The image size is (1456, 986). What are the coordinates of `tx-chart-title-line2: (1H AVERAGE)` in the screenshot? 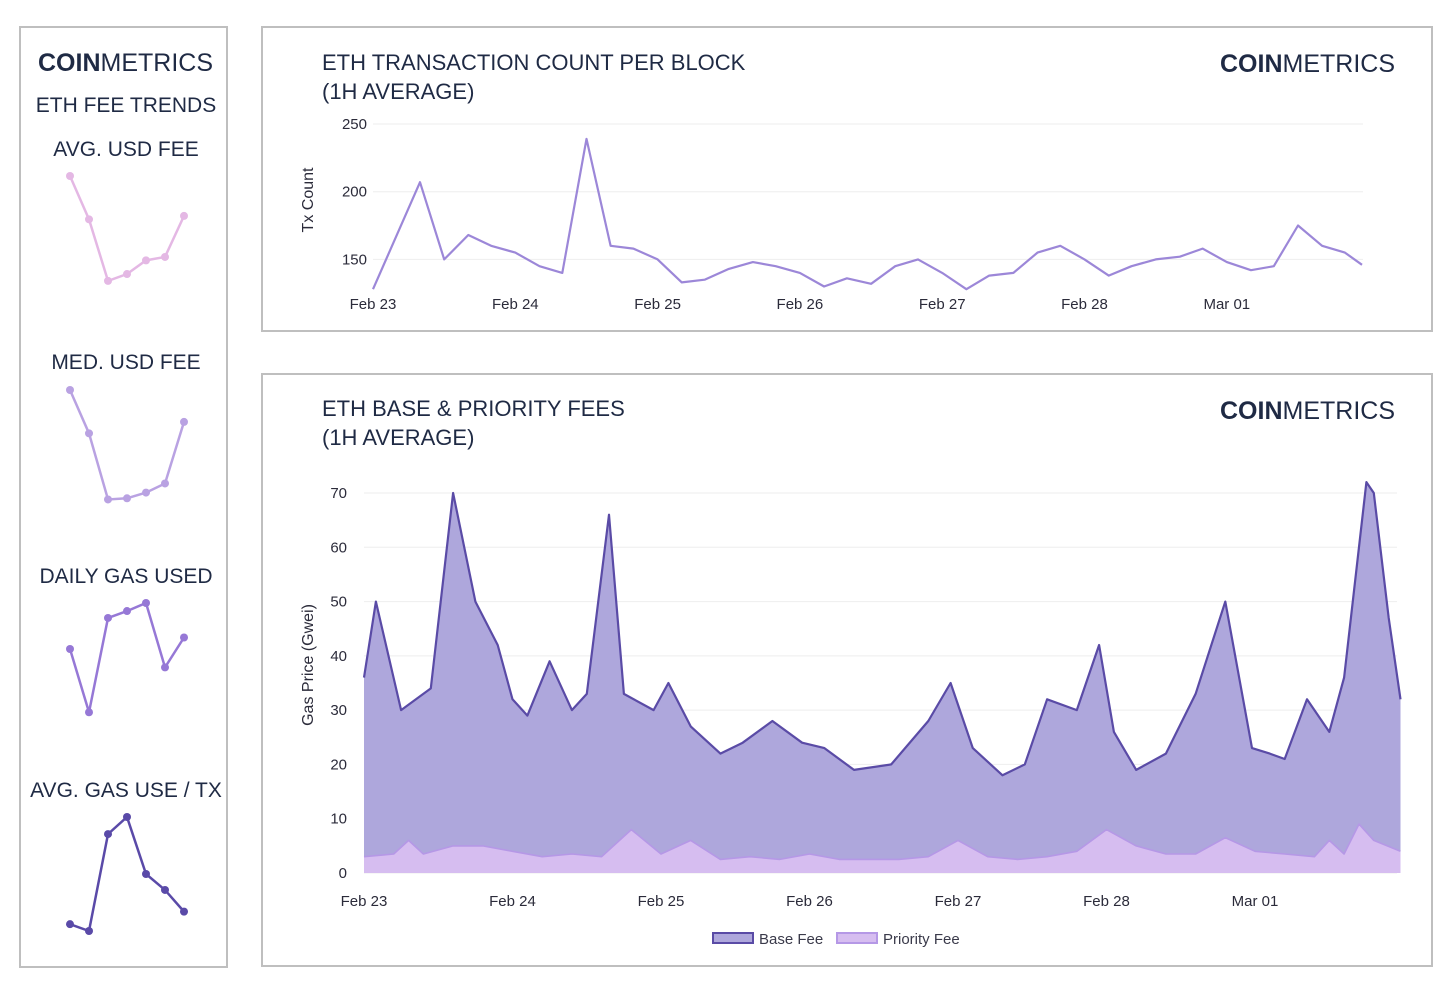 It's located at (398, 91).